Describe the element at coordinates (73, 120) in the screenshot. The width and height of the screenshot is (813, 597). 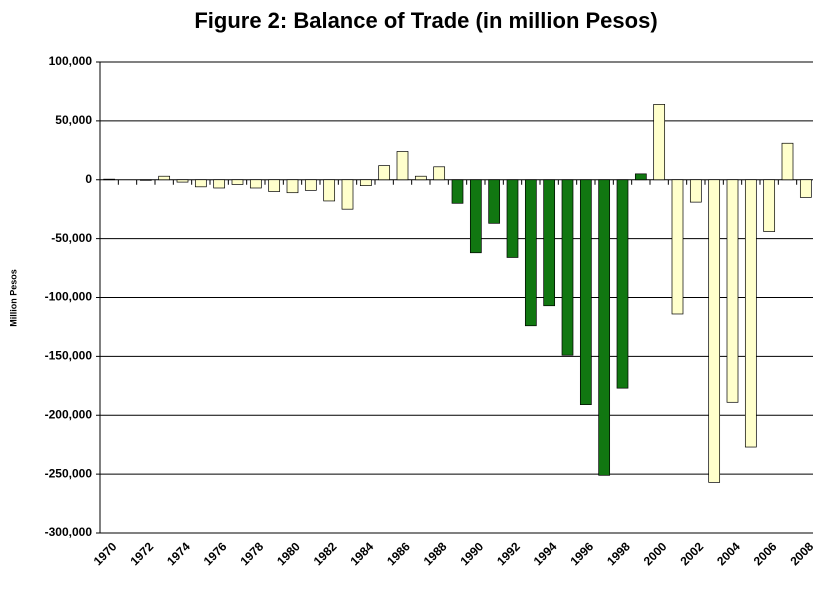
I see `y-tick-label: 50,000` at that location.